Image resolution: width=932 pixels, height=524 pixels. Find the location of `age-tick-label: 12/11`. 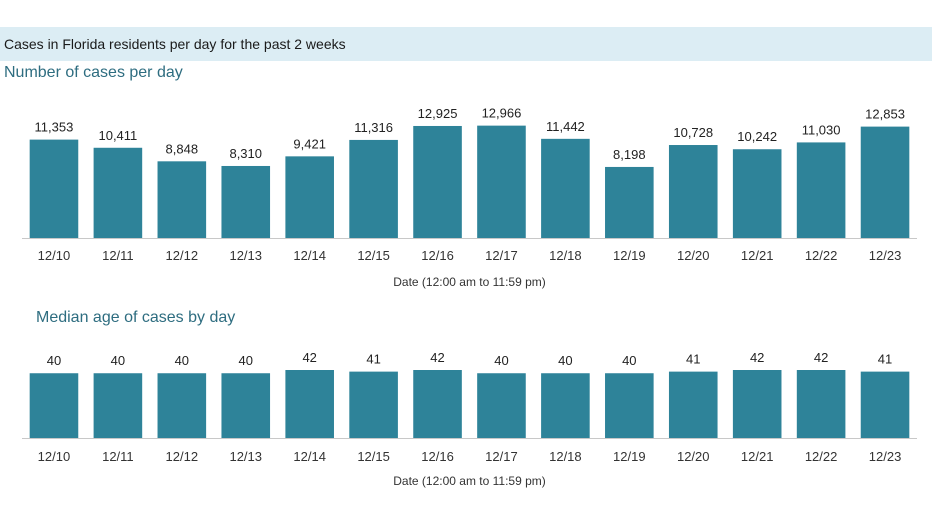

age-tick-label: 12/11 is located at coordinates (118, 456).